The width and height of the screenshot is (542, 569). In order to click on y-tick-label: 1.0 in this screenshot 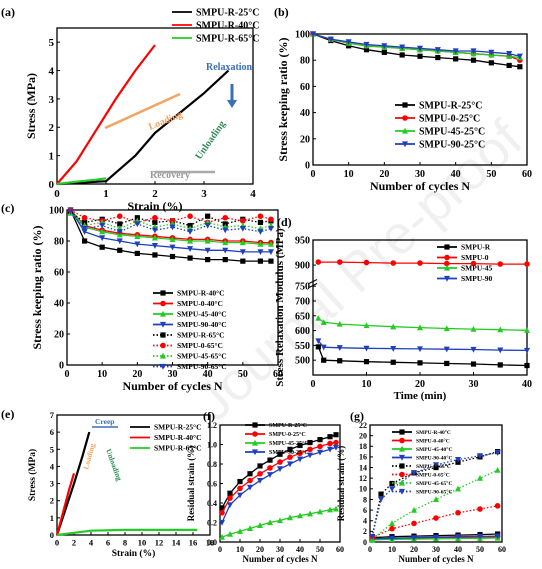, I will do `click(212, 444)`.